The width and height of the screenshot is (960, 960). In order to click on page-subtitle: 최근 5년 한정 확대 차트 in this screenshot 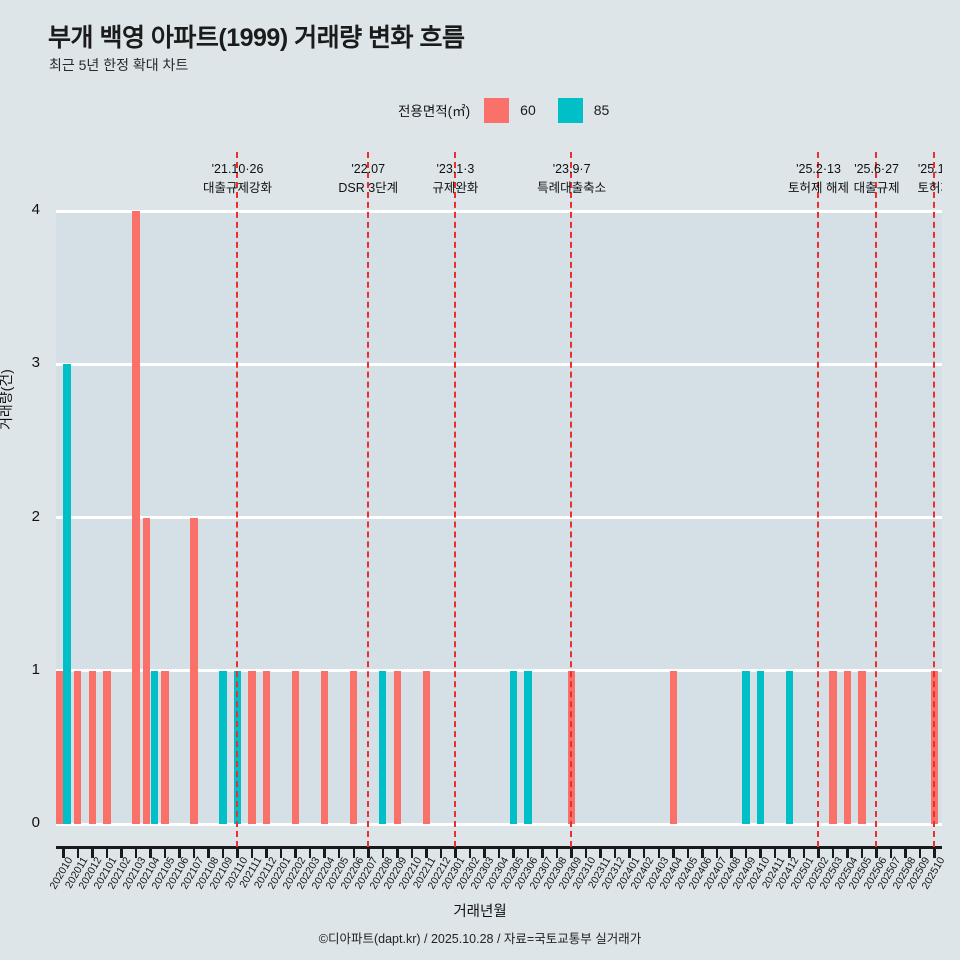, I will do `click(119, 65)`.